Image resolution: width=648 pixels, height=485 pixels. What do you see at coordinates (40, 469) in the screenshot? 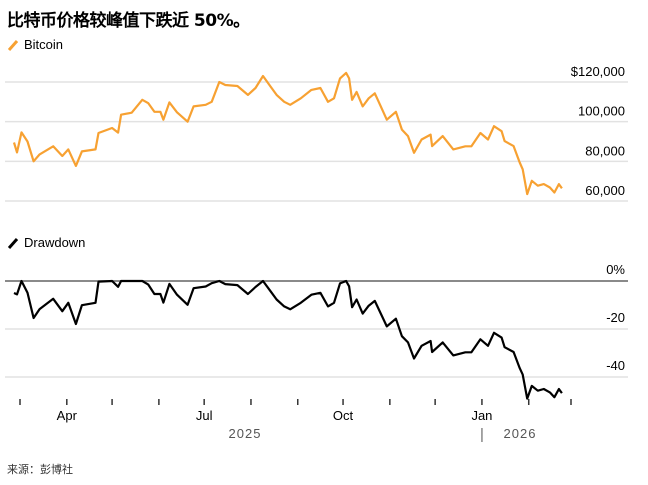
I see `source-note: 来源：彭博社` at bounding box center [40, 469].